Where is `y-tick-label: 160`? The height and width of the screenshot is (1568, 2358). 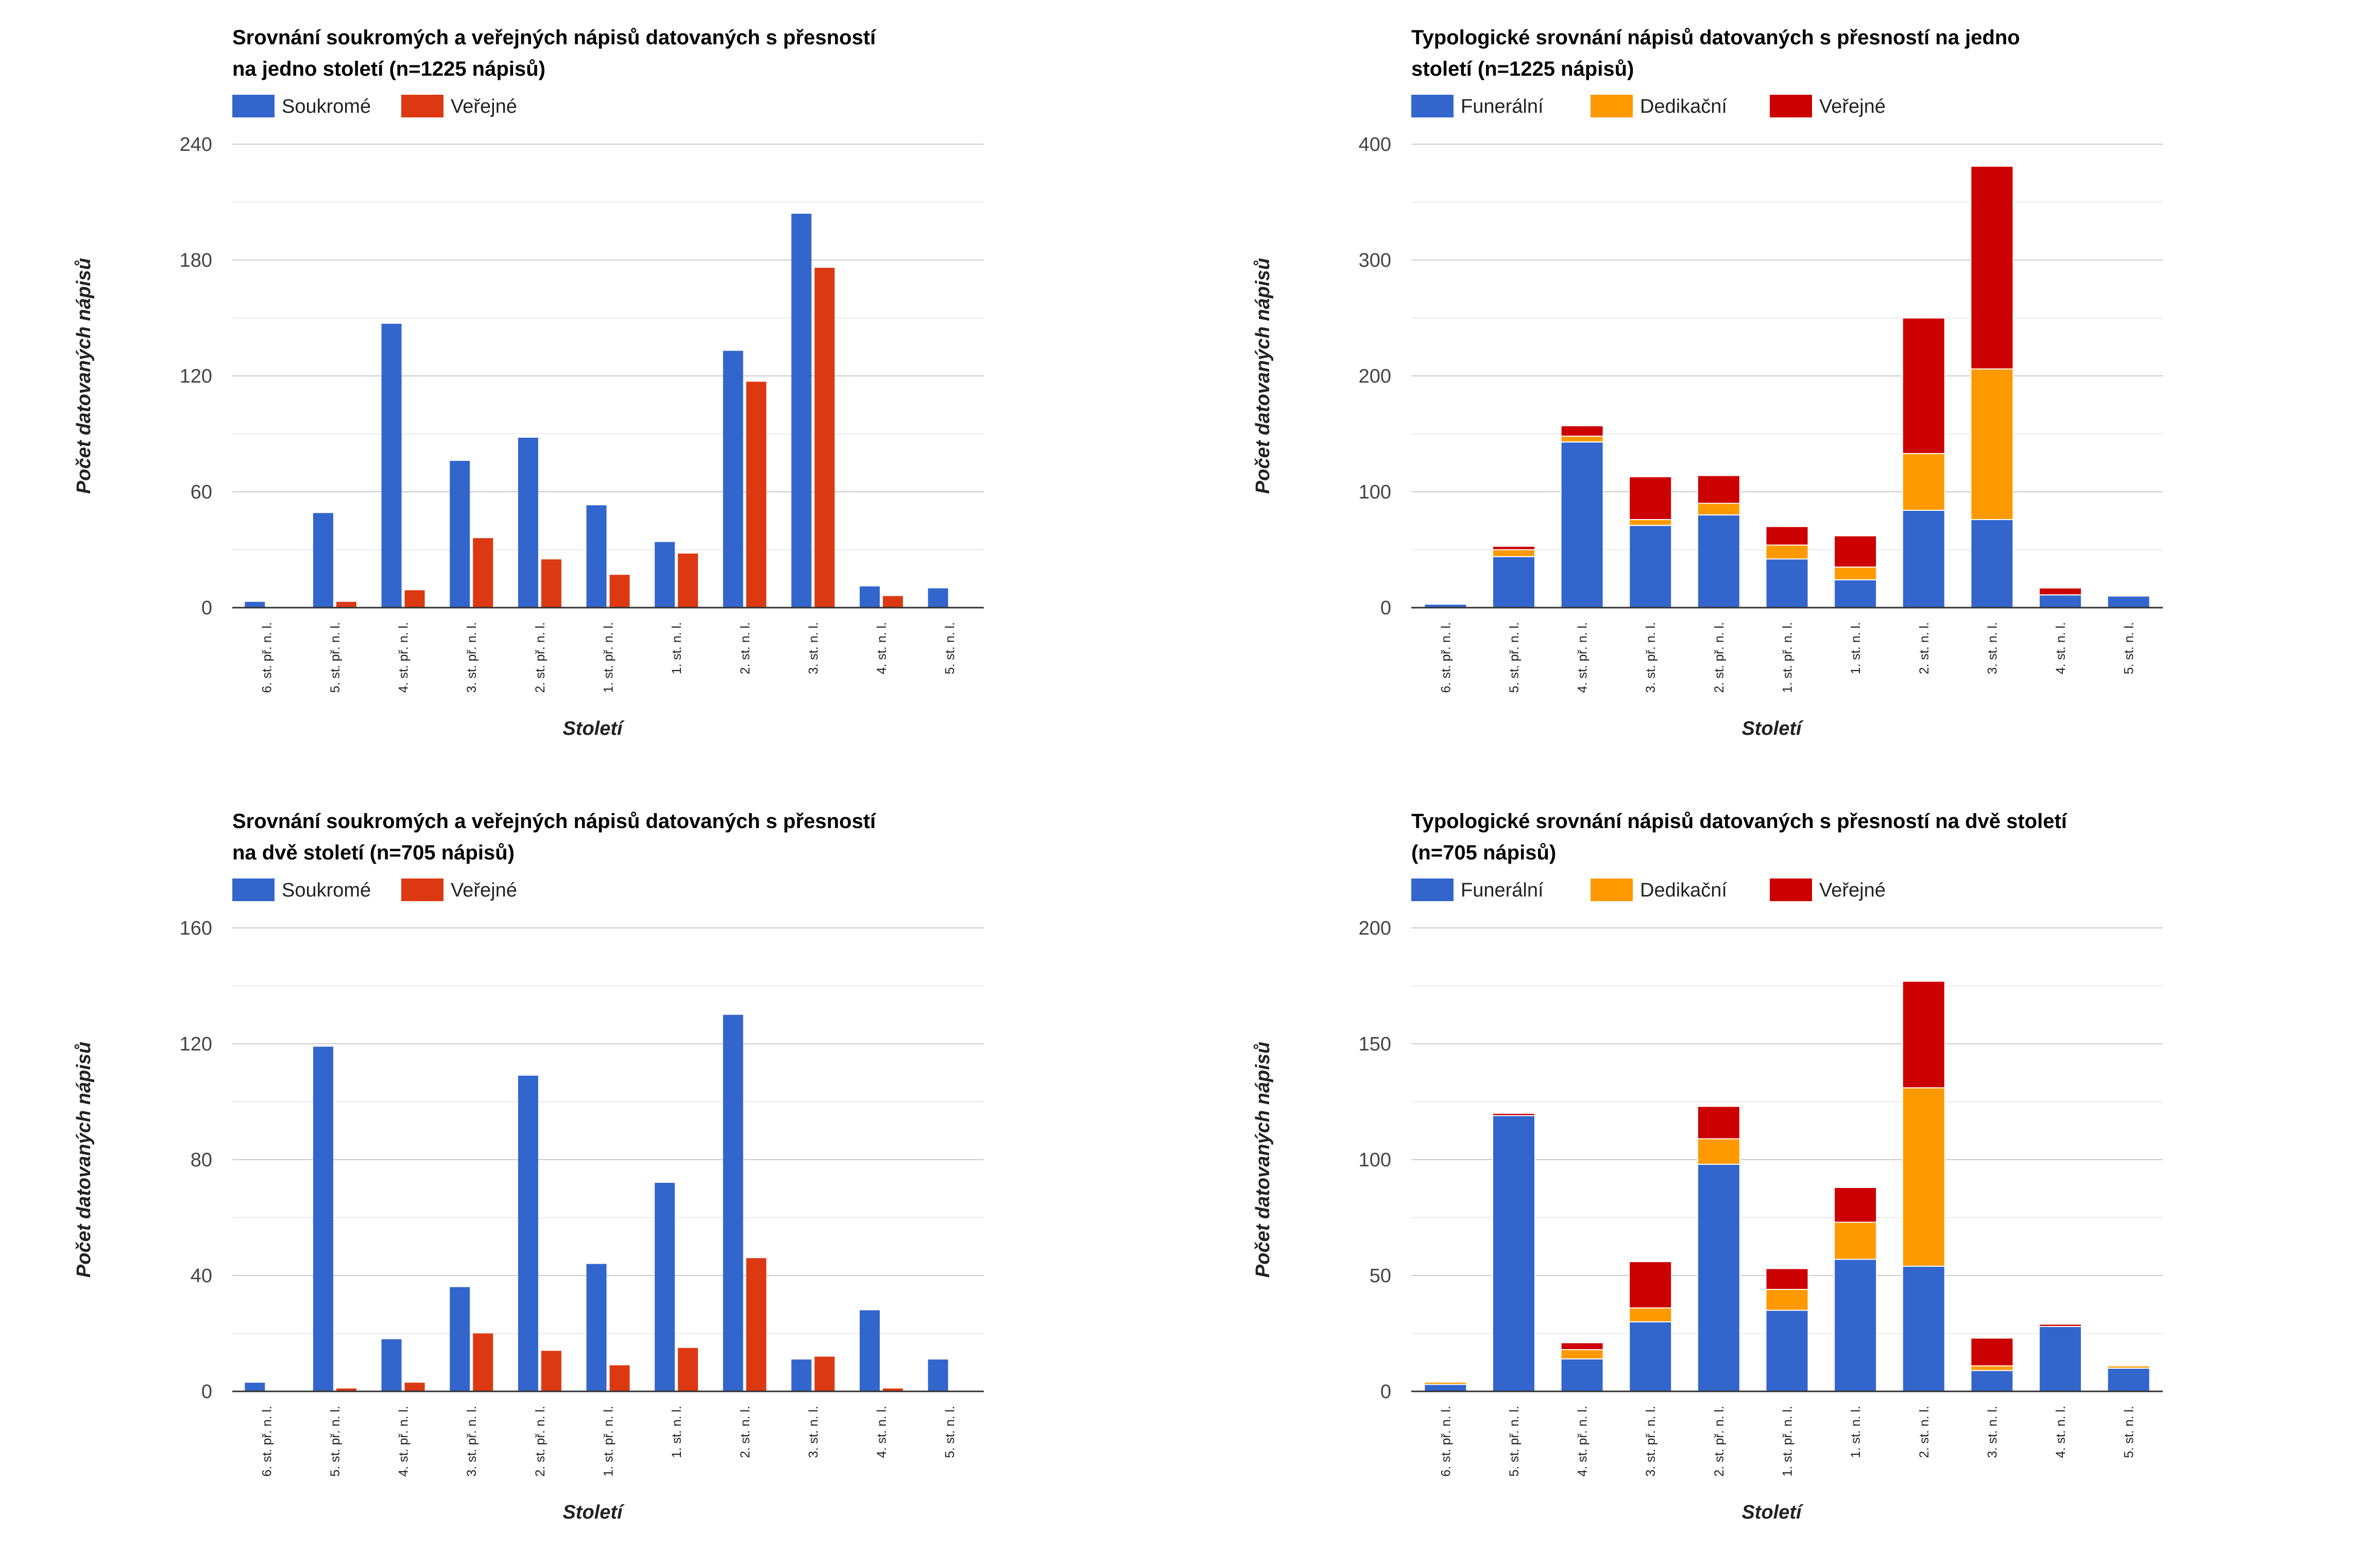
y-tick-label: 160 is located at coordinates (196, 929).